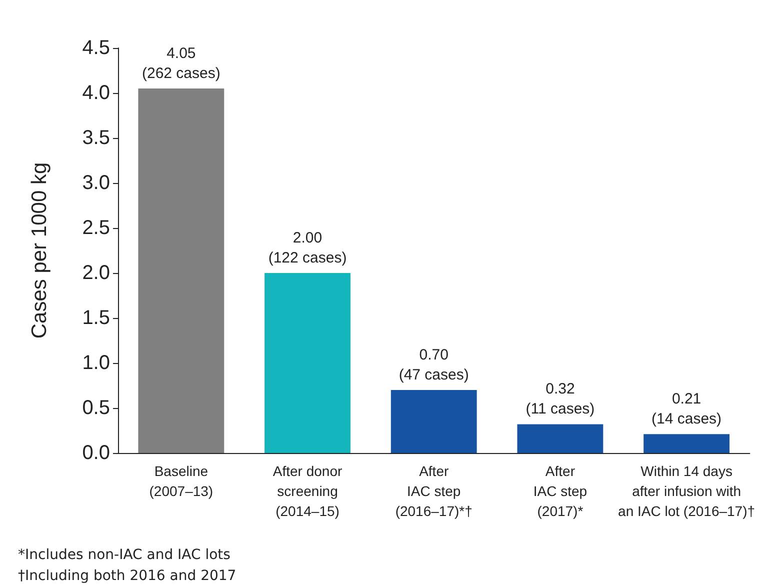 This screenshot has height=587, width=758. Describe the element at coordinates (181, 481) in the screenshot. I see `x-tick-label: Baseline (2007–13)` at that location.